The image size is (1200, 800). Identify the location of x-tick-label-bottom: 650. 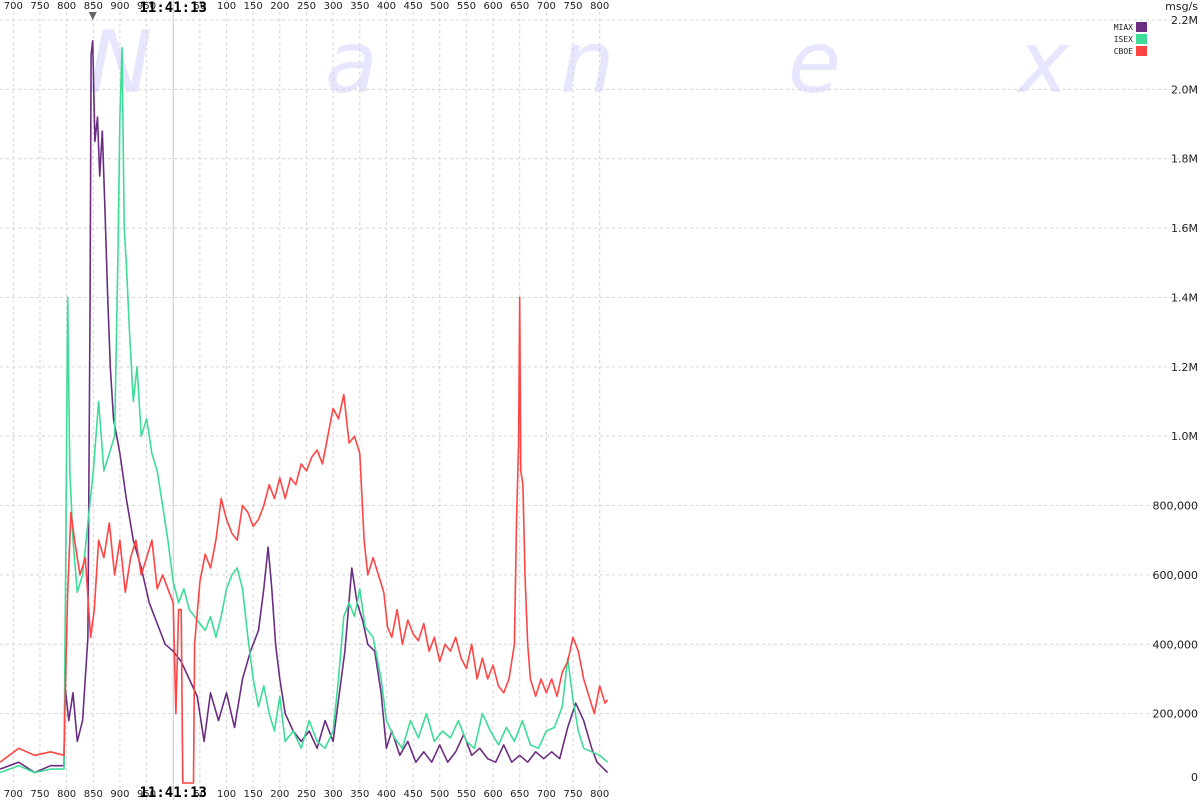
(519, 794).